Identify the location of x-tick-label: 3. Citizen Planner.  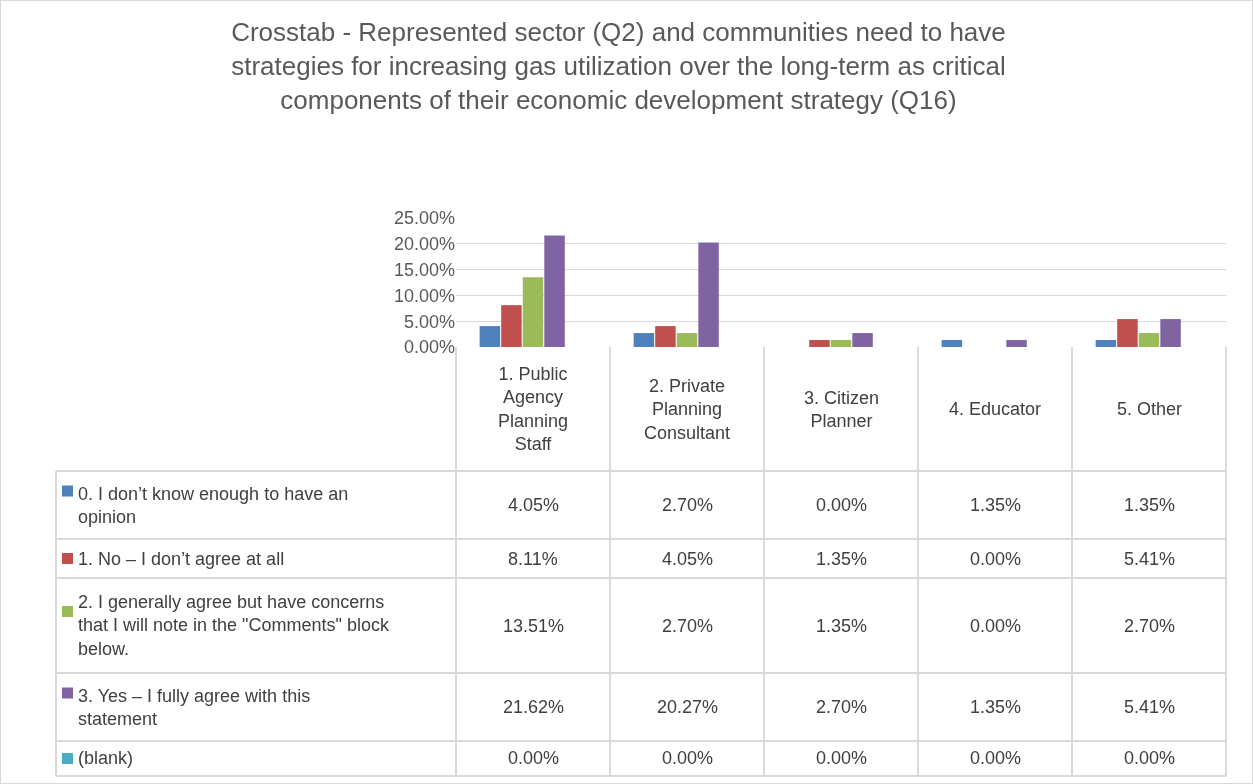
(842, 410).